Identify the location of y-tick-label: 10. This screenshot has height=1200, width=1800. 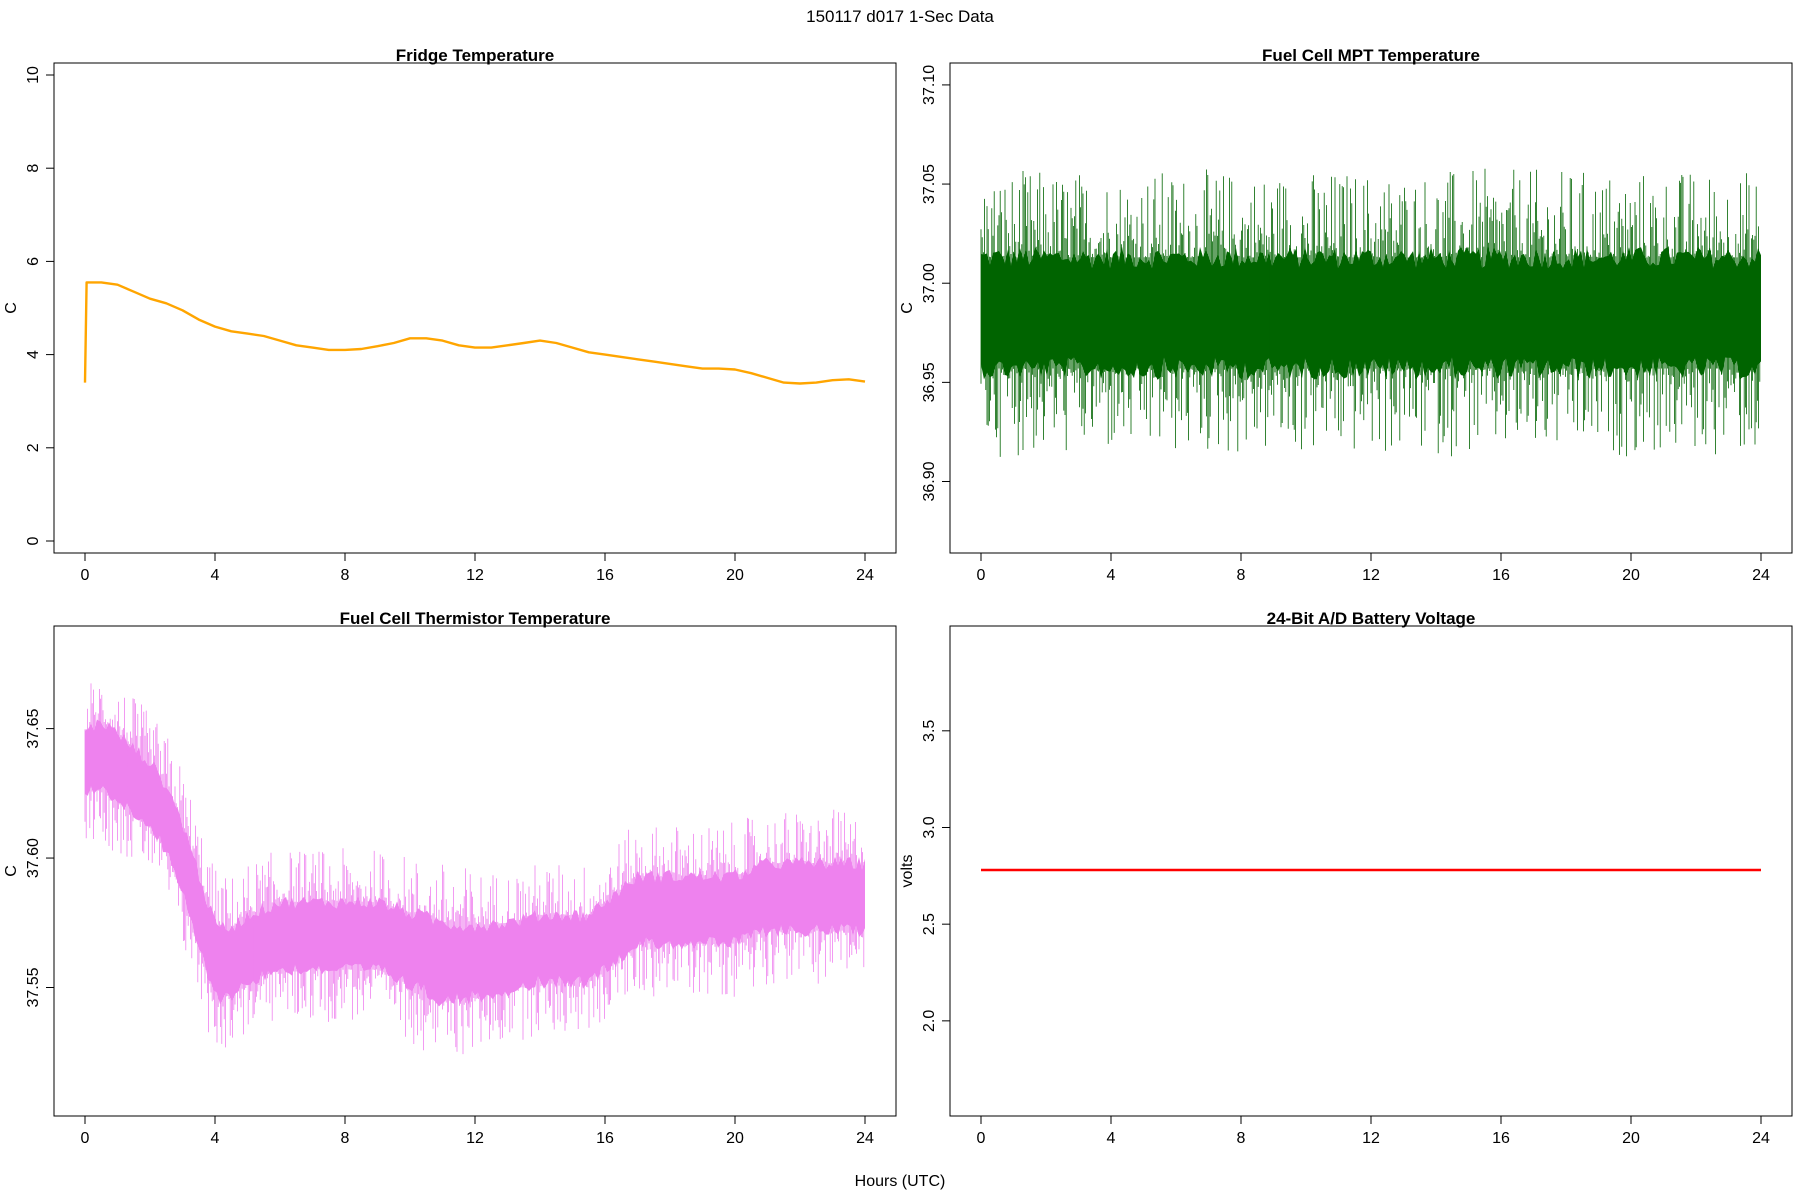
(33, 75).